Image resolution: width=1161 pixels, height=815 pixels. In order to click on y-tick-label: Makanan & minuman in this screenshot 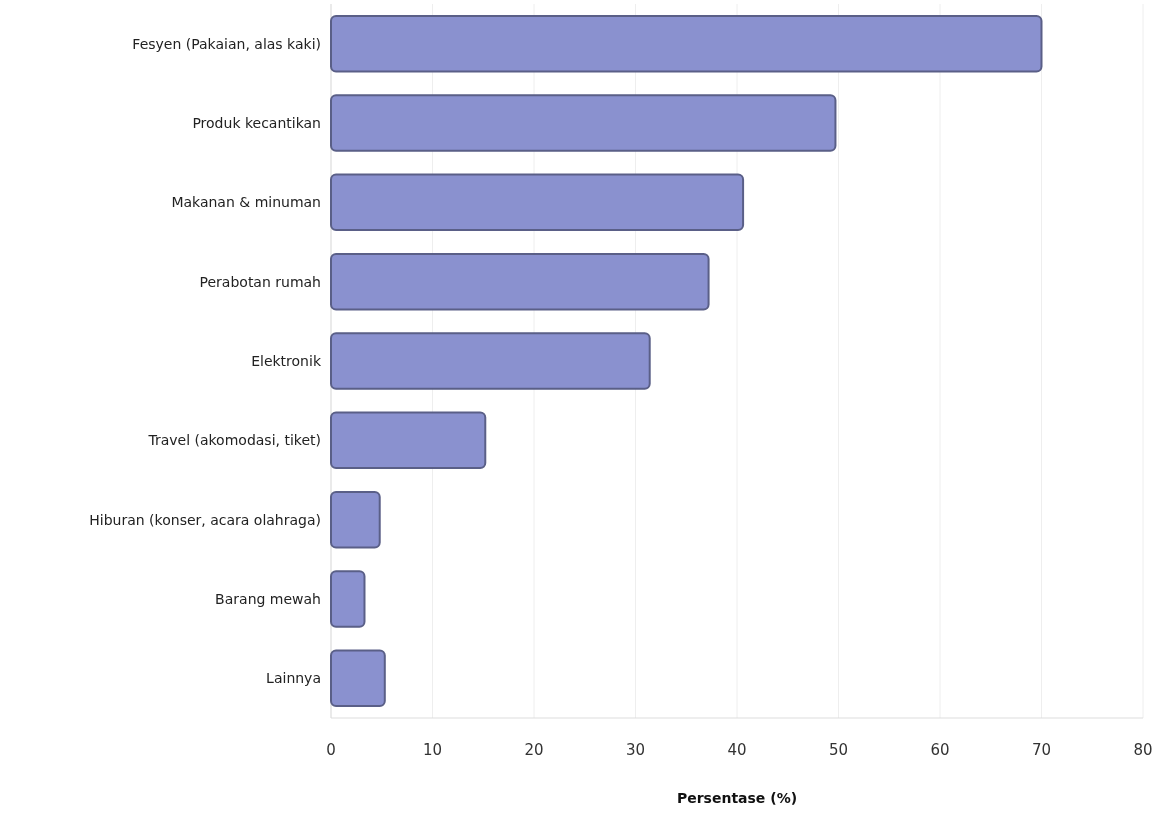, I will do `click(246, 202)`.